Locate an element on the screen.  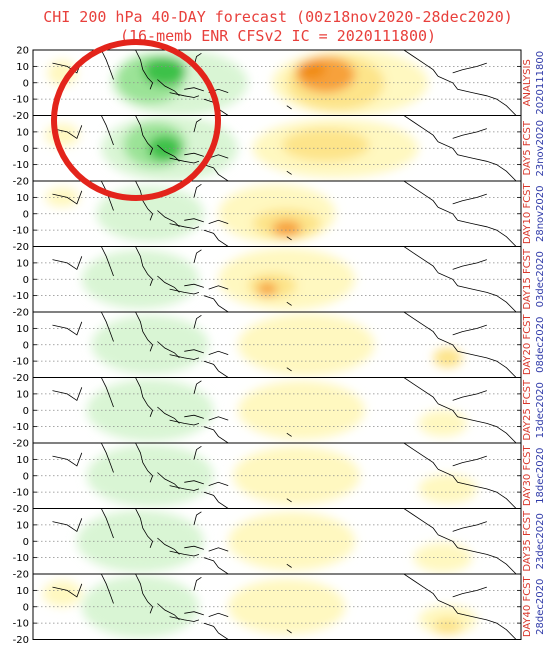
panel-label-top: DAY40 FCST is located at coordinates (527, 606).